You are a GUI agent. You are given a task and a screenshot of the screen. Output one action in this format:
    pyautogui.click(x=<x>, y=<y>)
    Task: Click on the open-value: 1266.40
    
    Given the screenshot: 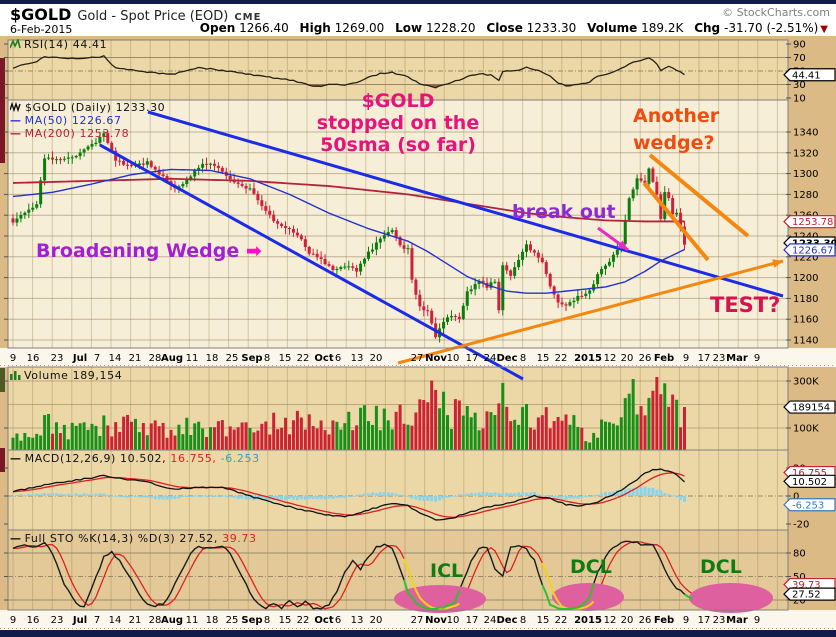 What is the action you would take?
    pyautogui.click(x=264, y=28)
    